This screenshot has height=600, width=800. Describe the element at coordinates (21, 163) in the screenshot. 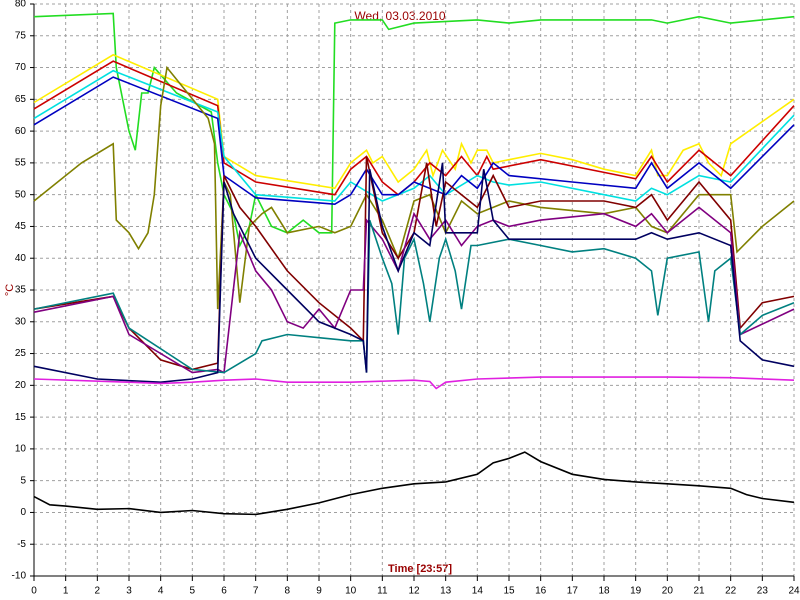

I see `y-tick-label: 55` at that location.